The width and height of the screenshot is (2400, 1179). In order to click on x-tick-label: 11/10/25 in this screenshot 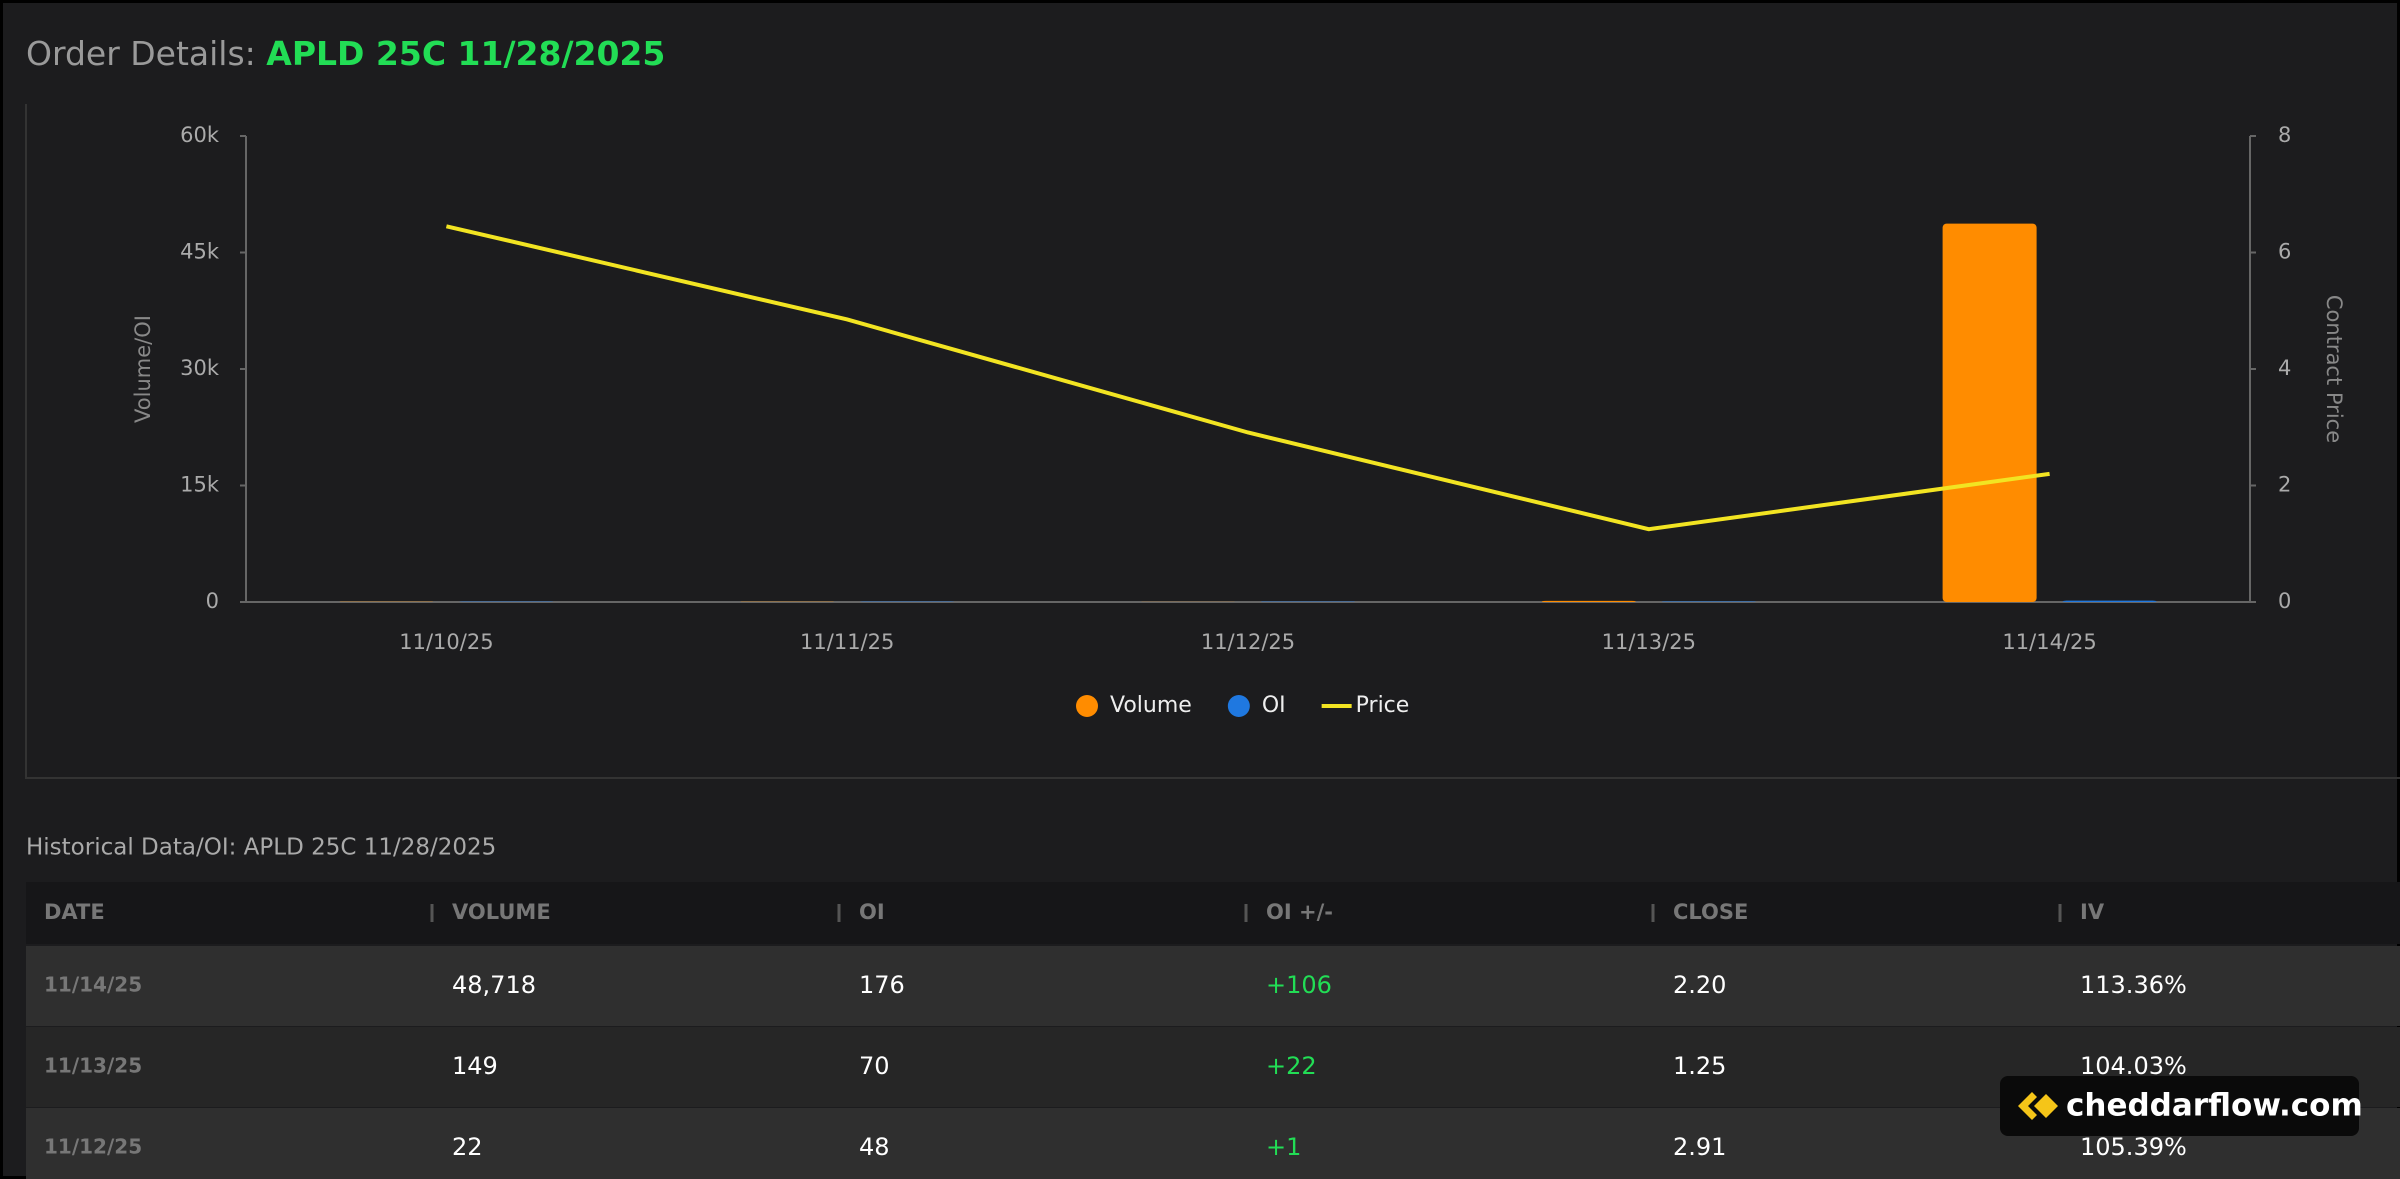, I will do `click(446, 642)`.